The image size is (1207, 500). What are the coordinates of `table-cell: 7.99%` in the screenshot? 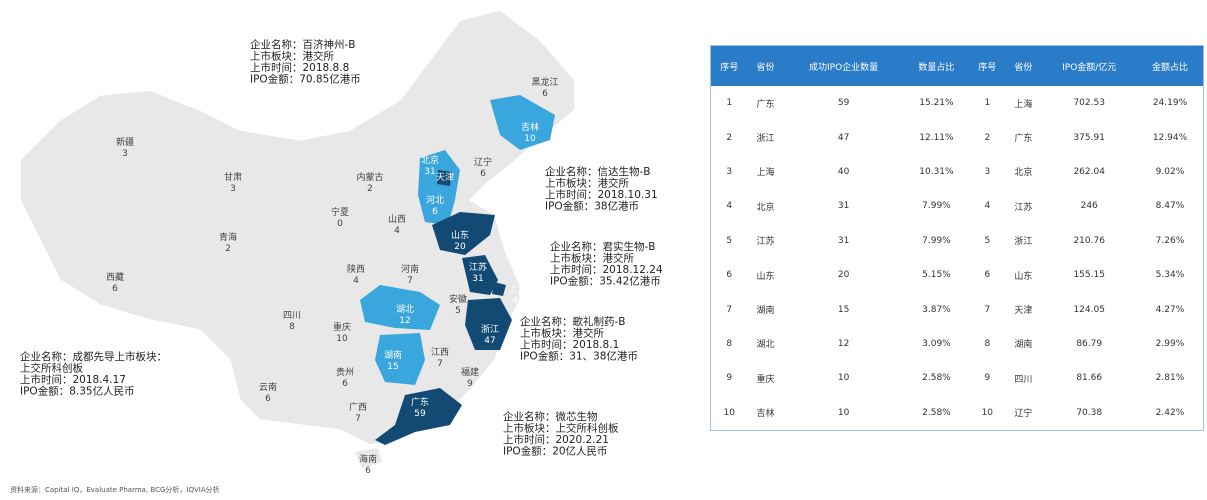 It's located at (936, 240).